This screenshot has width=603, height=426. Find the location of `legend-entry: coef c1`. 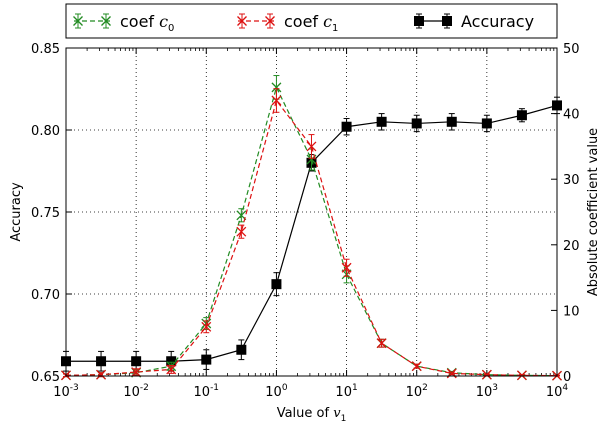

legend-entry: coef c1 is located at coordinates (287, 23).